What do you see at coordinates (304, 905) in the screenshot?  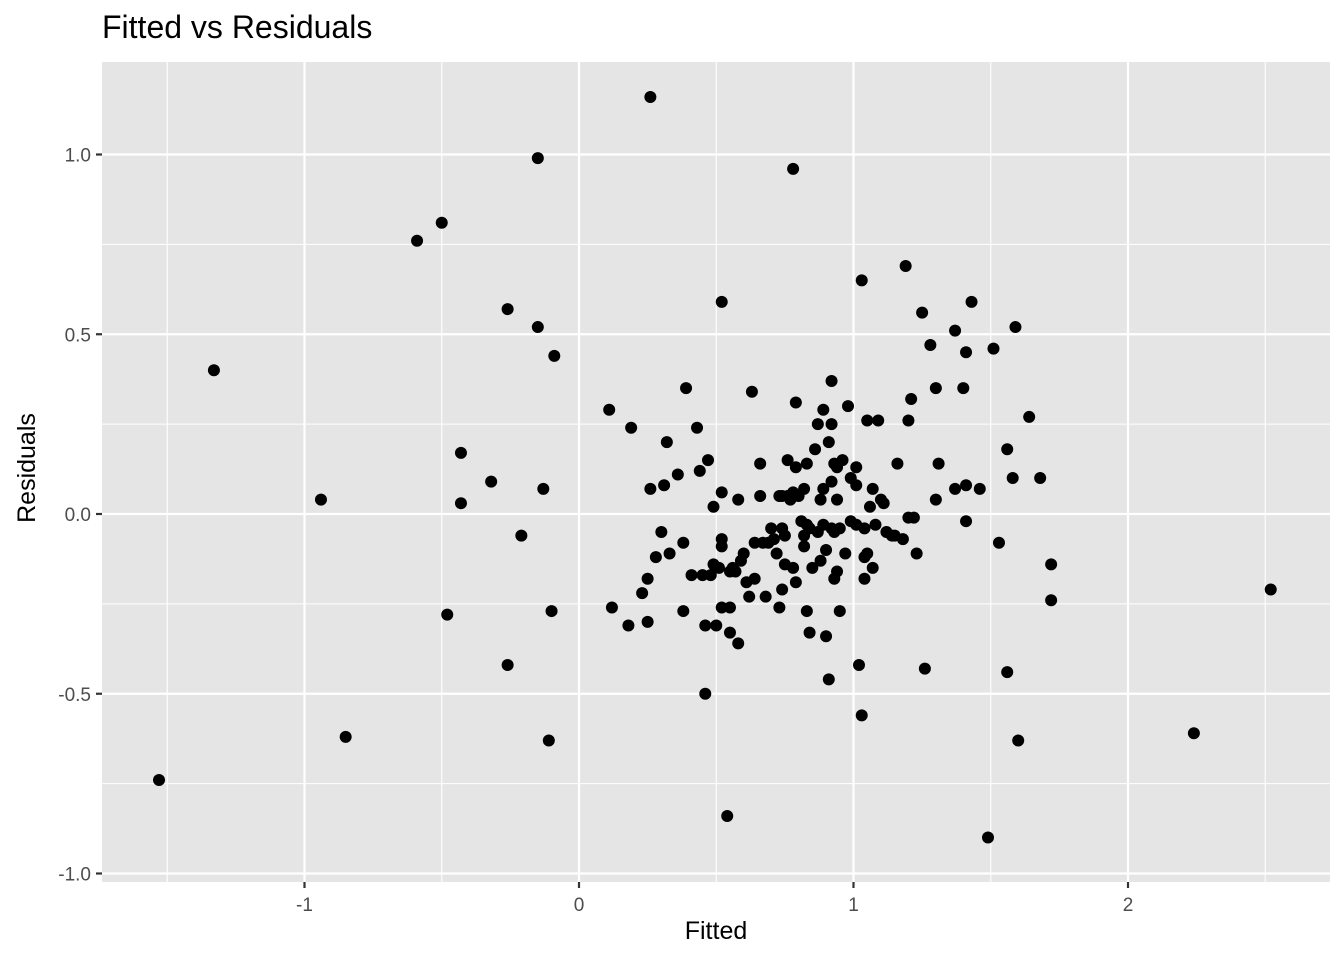 I see `x-tick-label: -1` at bounding box center [304, 905].